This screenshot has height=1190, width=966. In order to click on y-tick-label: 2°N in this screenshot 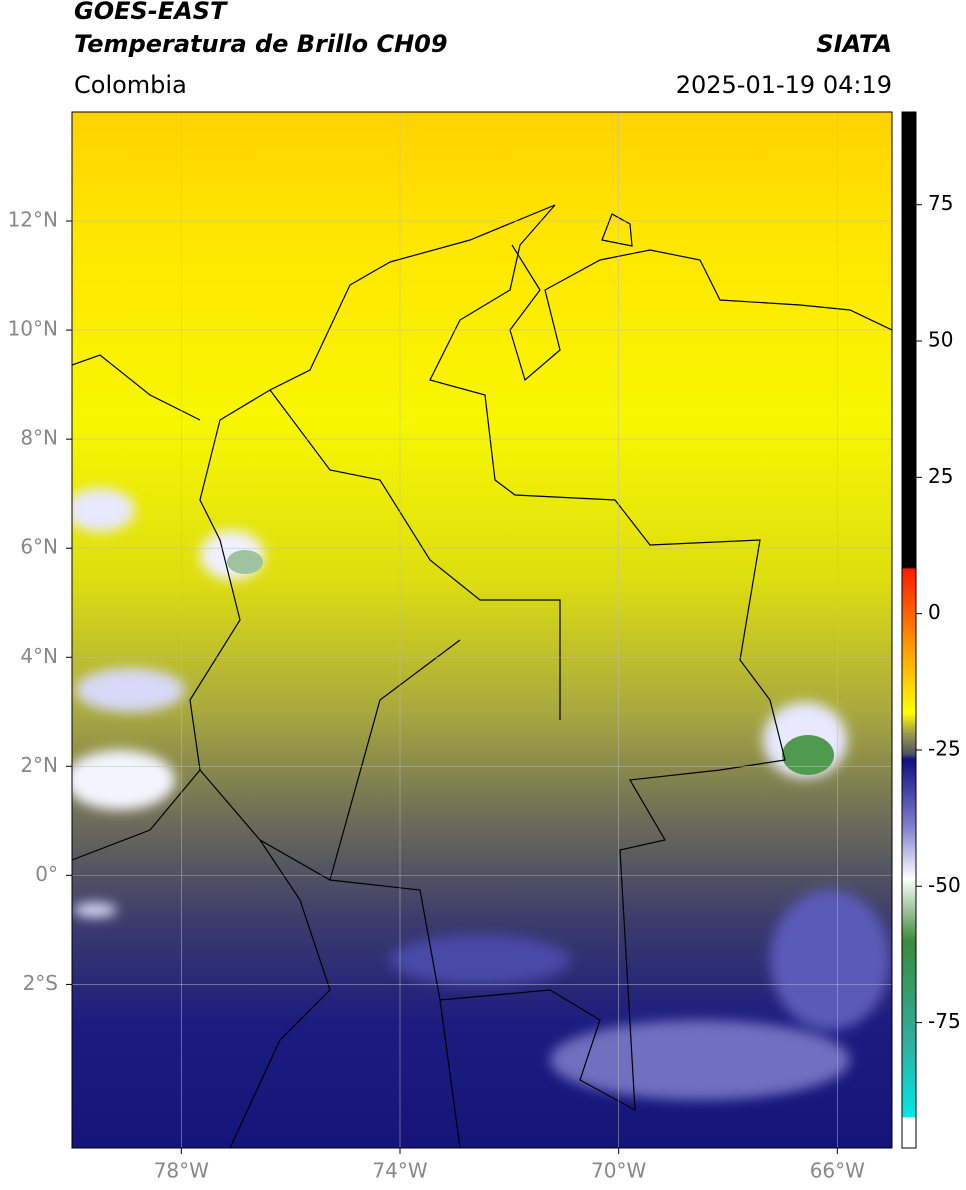, I will do `click(39, 765)`.